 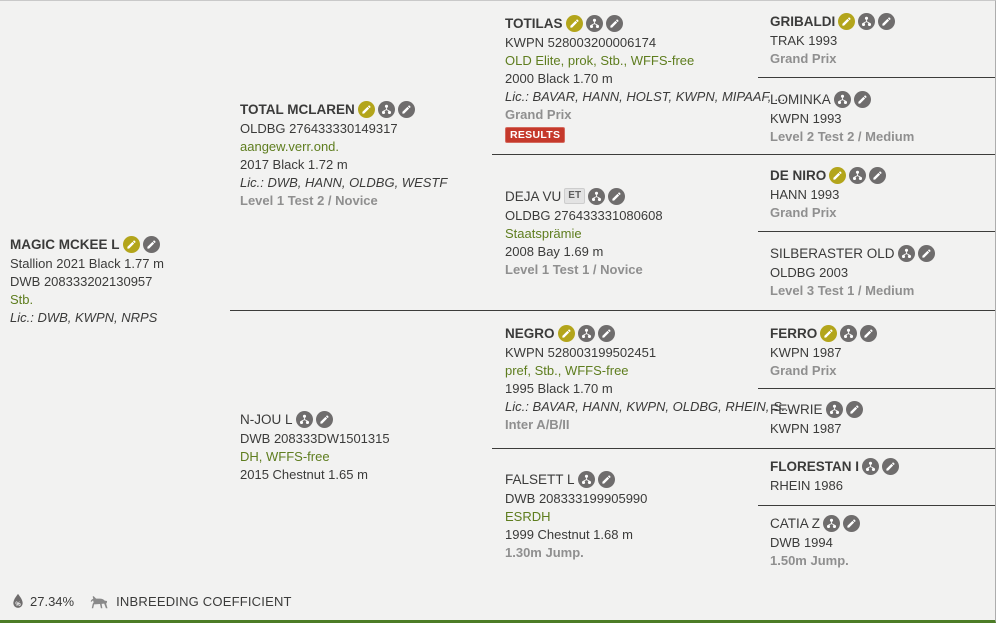 I want to click on sex-birth-color-height: Stallion 2021 Black 1.77 m, so click(x=87, y=263).